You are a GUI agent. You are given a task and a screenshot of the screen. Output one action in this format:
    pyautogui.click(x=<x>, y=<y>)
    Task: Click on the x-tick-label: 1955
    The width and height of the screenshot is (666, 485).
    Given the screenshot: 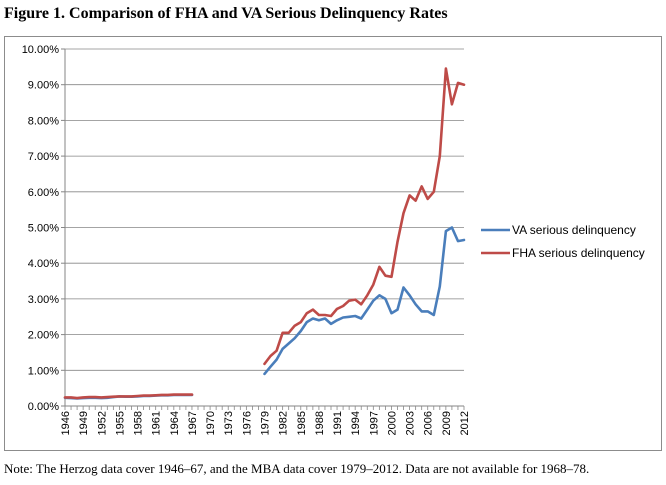 What is the action you would take?
    pyautogui.click(x=120, y=423)
    